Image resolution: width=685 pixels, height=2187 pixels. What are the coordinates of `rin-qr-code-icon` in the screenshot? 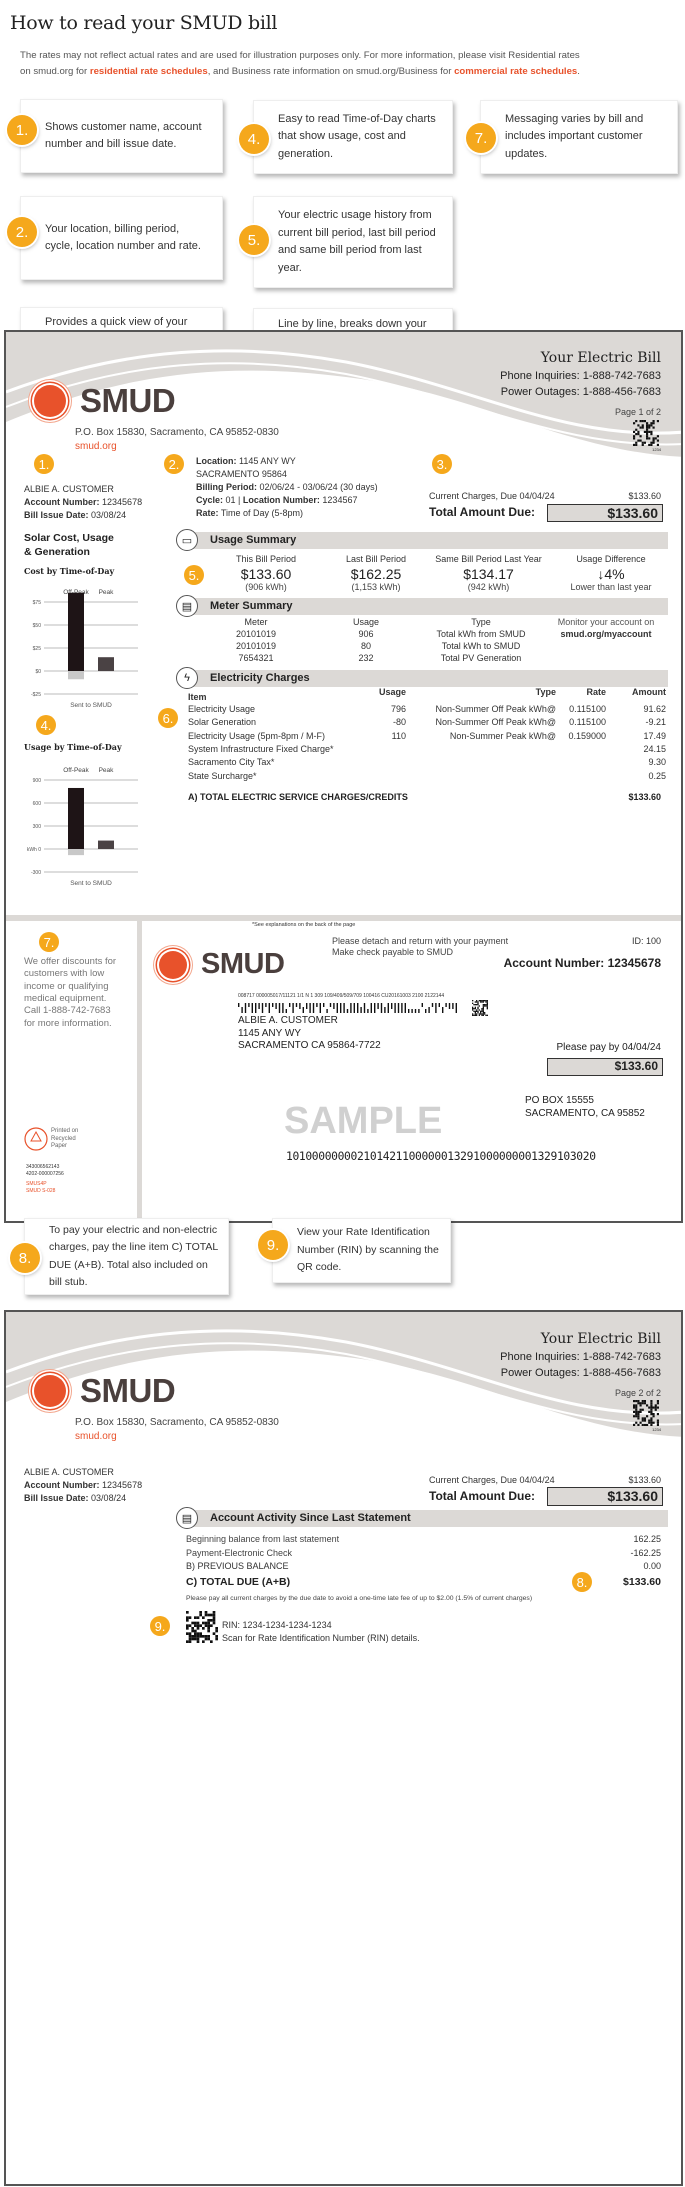 It's located at (202, 1627).